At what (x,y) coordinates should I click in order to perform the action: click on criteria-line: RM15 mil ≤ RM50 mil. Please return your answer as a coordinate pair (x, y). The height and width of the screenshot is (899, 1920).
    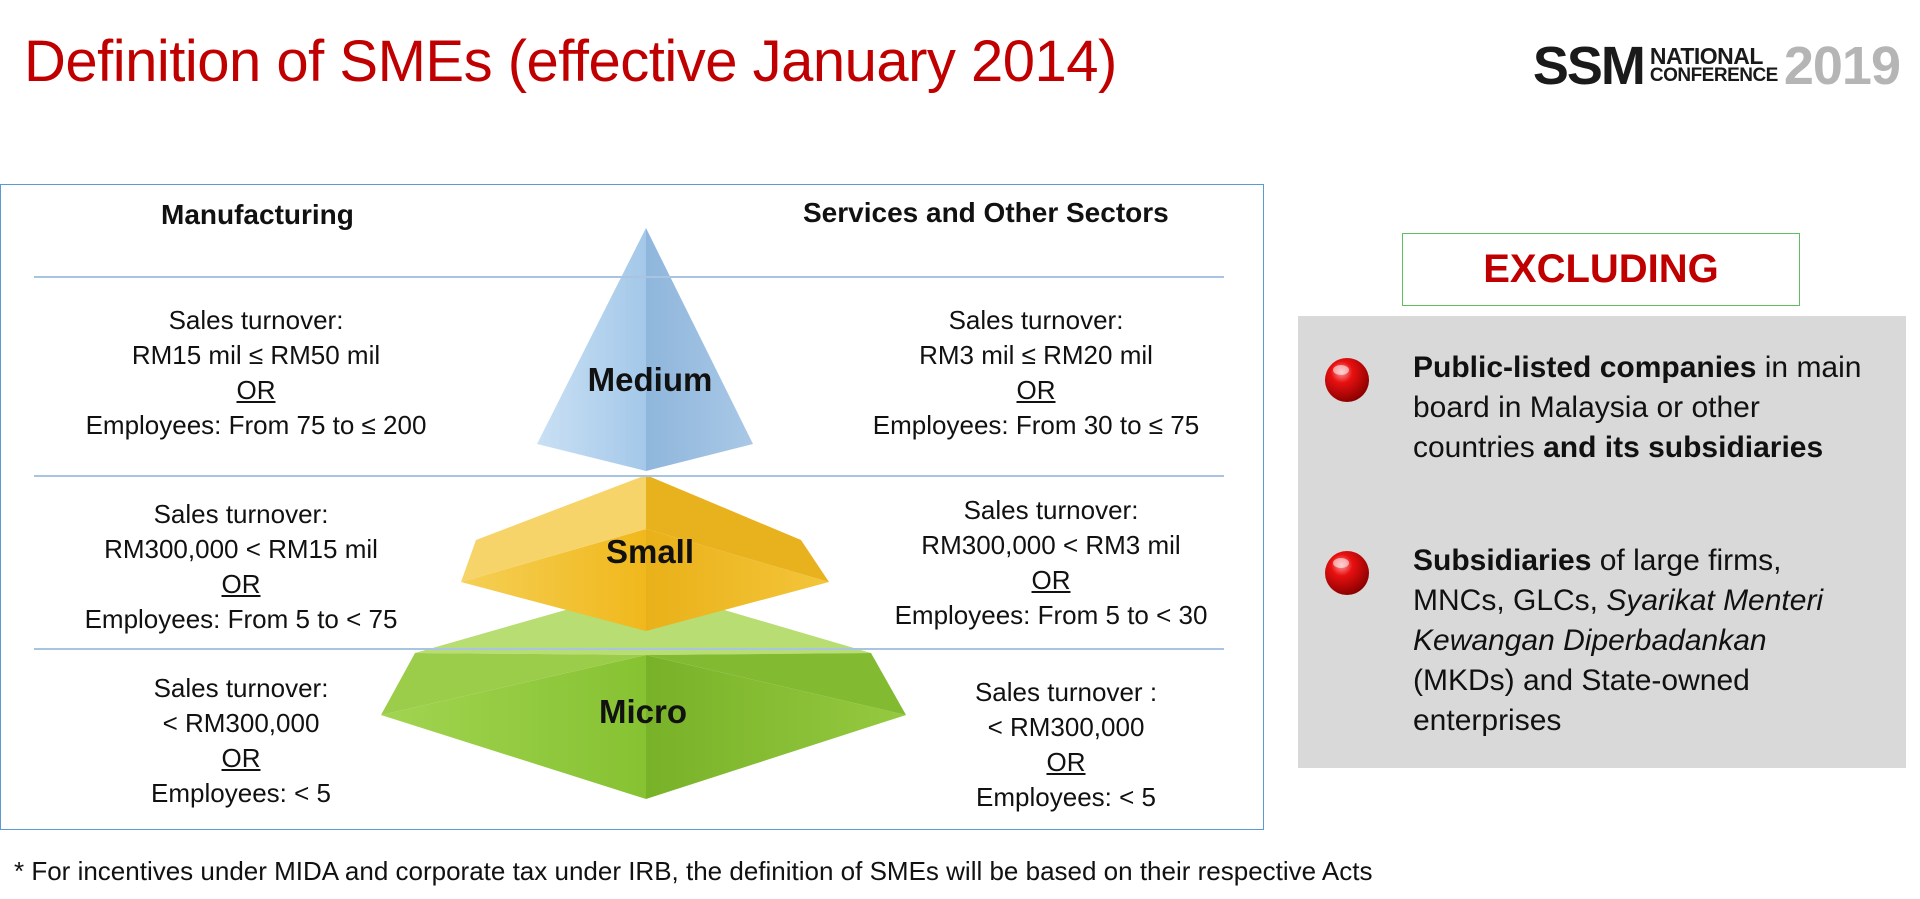
    Looking at the image, I should click on (256, 355).